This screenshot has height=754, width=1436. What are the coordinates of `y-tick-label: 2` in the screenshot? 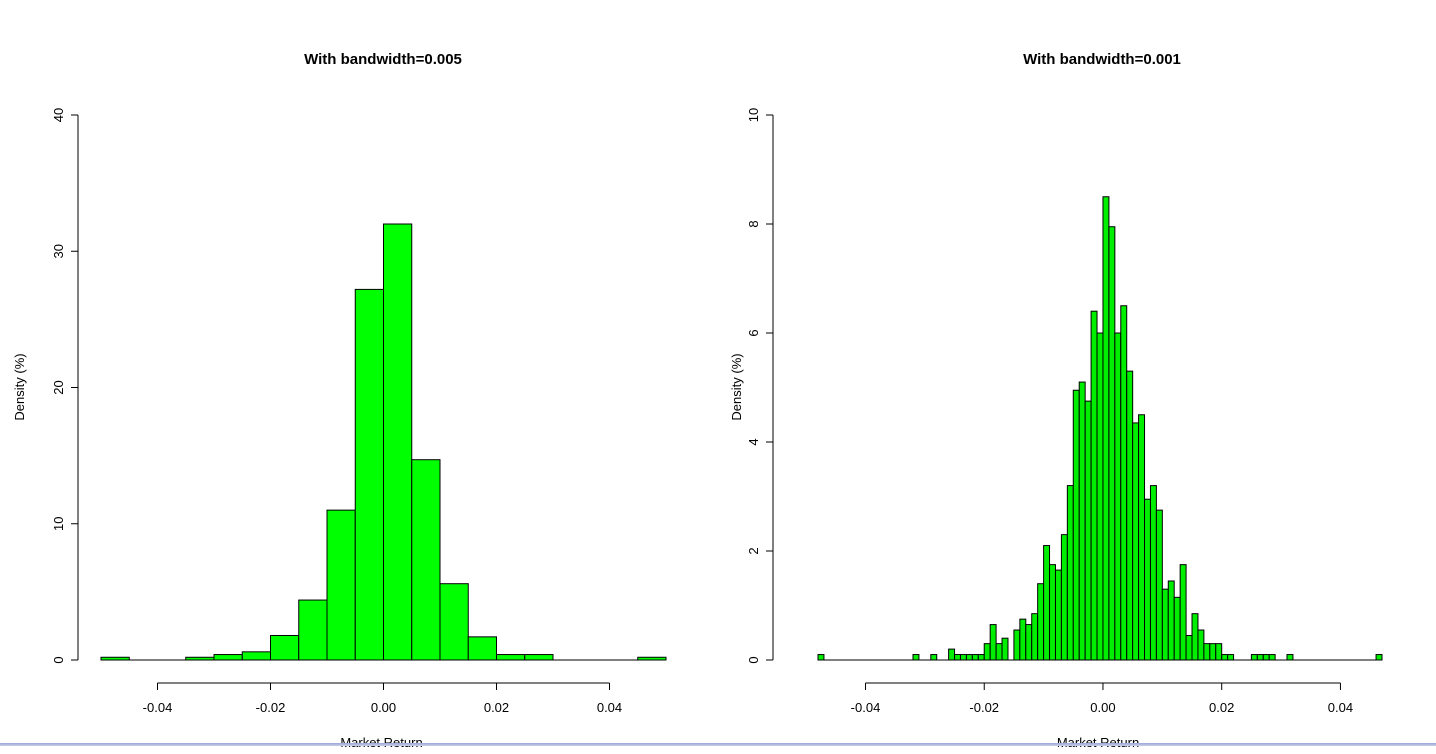 It's located at (753, 550).